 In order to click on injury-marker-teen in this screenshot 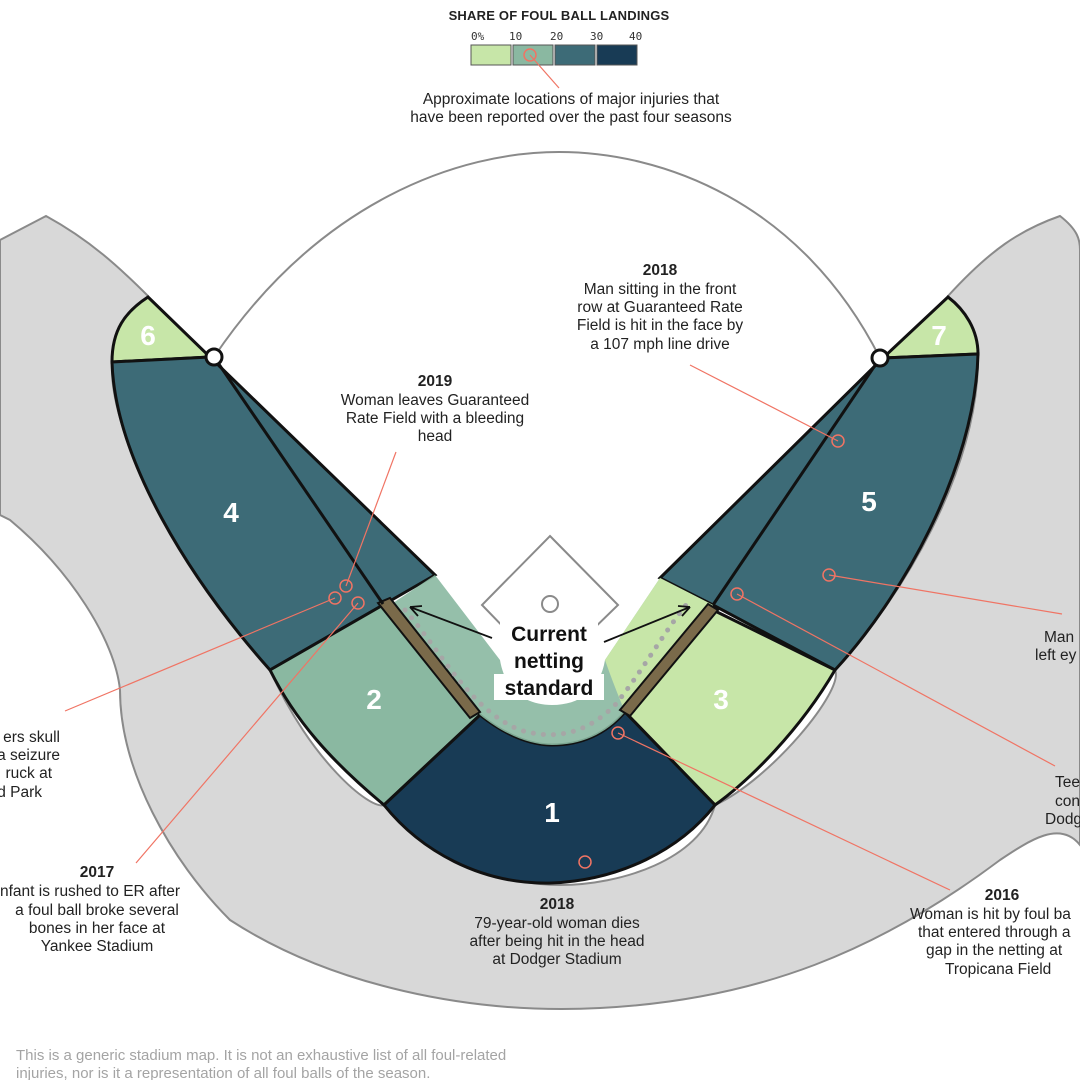, I will do `click(737, 594)`.